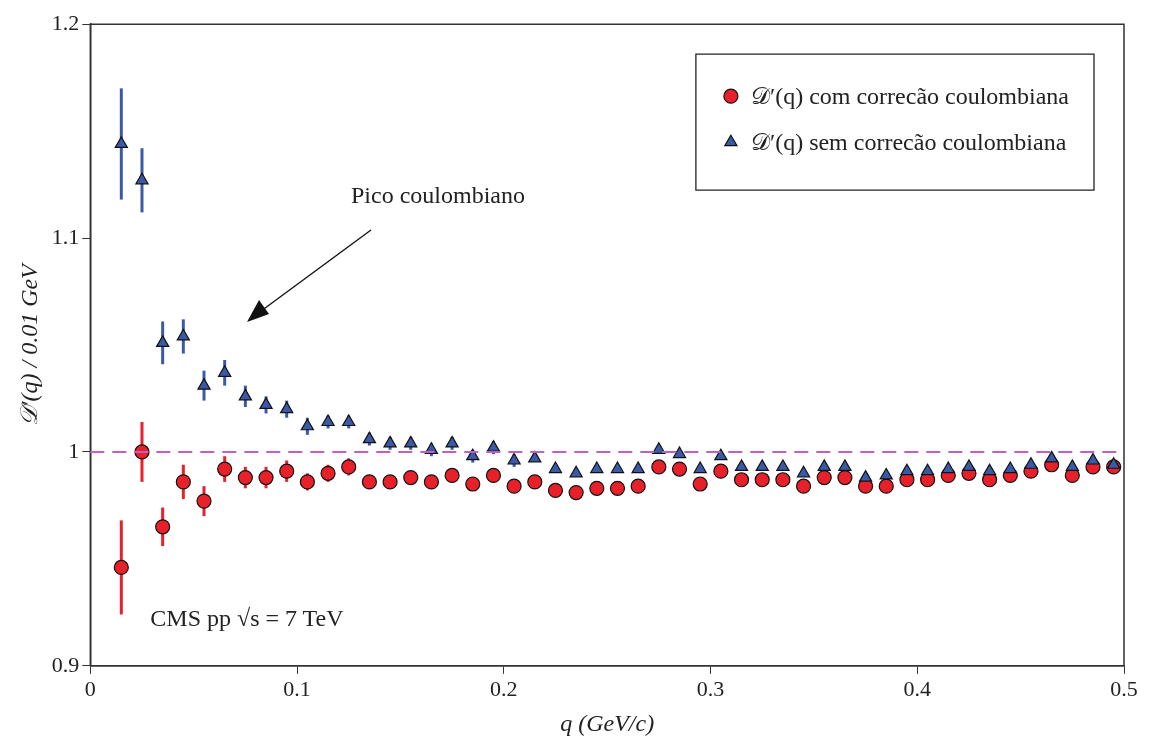  What do you see at coordinates (1124, 688) in the screenshot?
I see `x-tick-label: 0.5` at bounding box center [1124, 688].